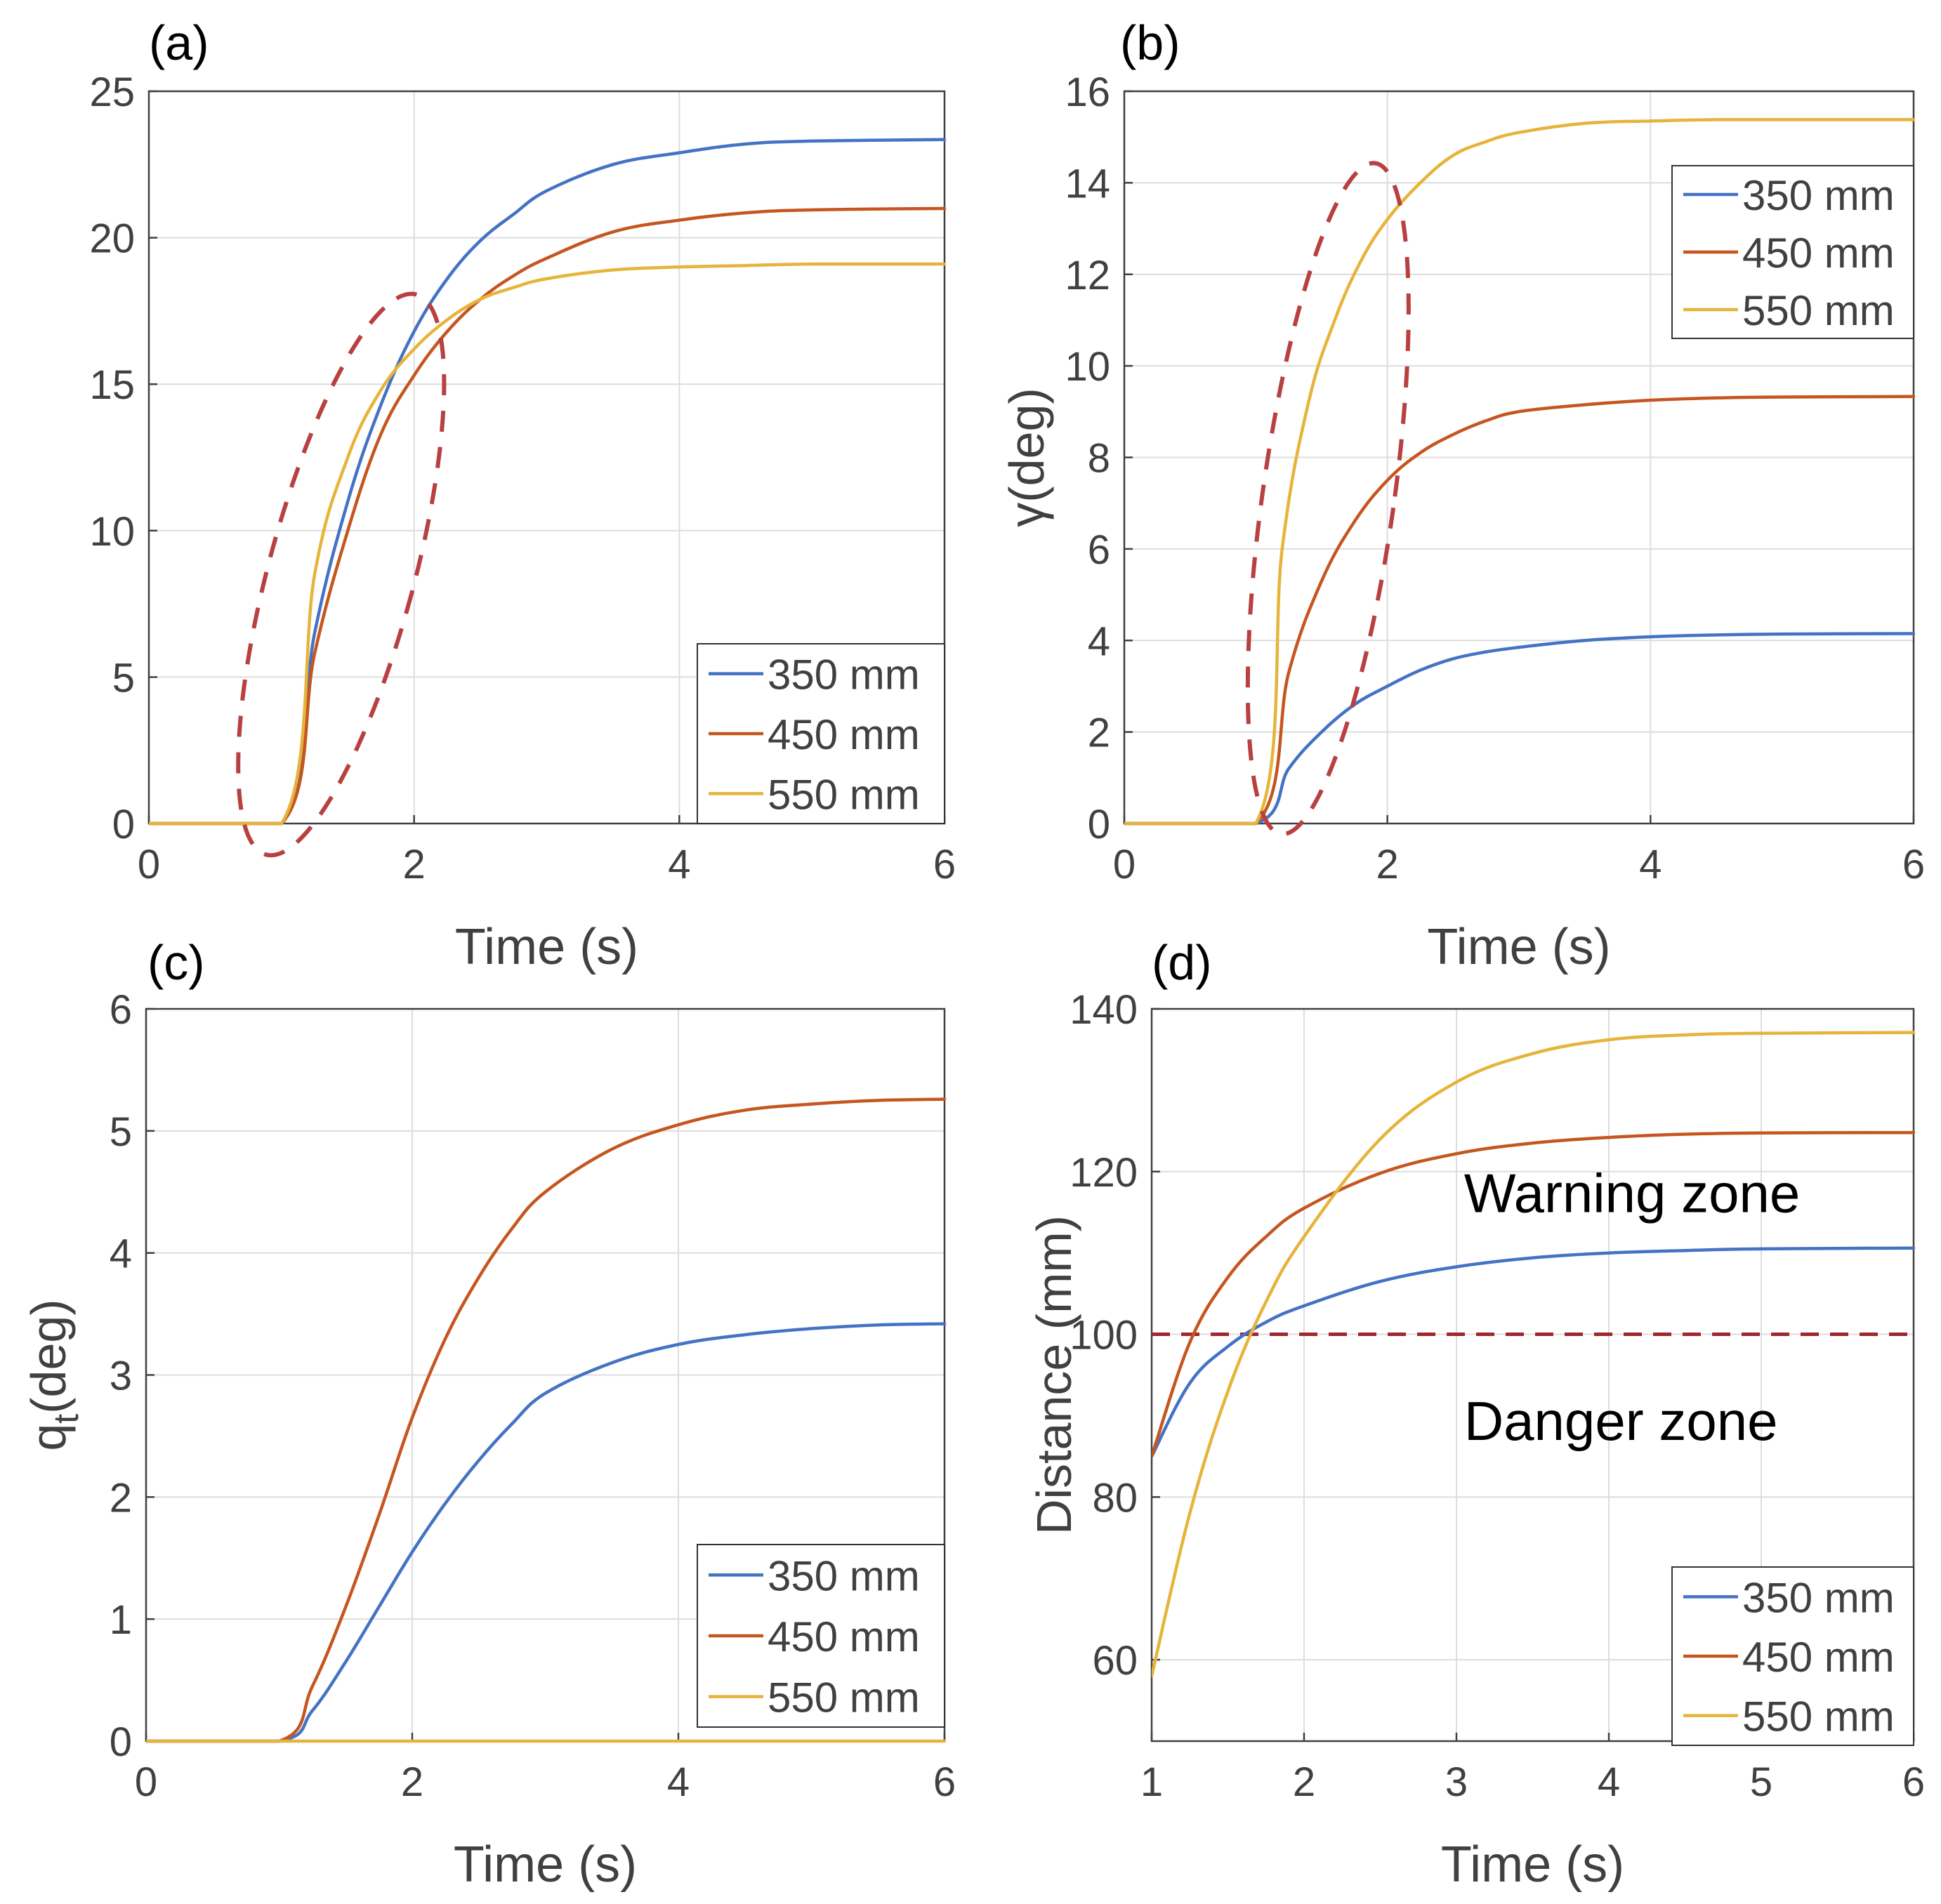 The image size is (1941, 1904). What do you see at coordinates (414, 865) in the screenshot?
I see `panel-a-xtick-label-1: 2` at bounding box center [414, 865].